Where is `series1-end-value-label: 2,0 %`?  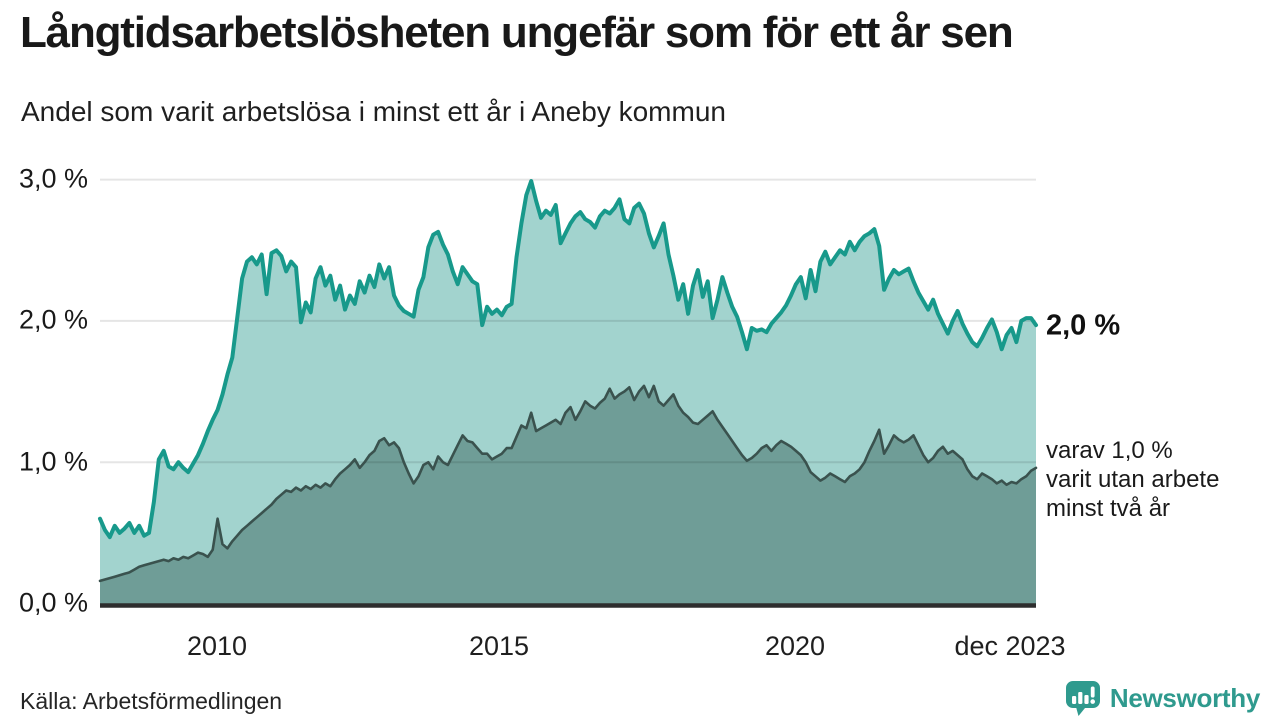 series1-end-value-label: 2,0 % is located at coordinates (1083, 325).